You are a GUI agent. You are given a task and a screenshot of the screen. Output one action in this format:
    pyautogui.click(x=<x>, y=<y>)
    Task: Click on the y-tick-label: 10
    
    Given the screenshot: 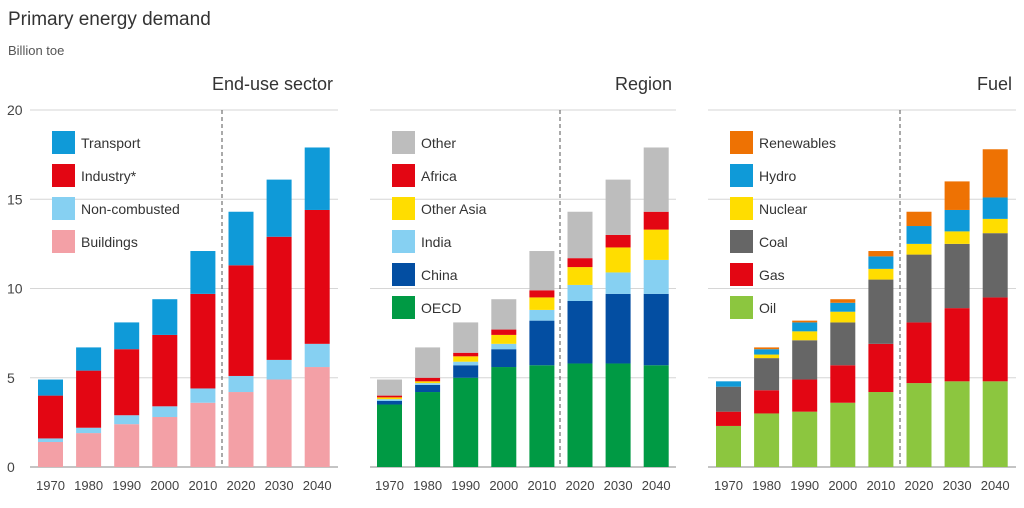 What is the action you would take?
    pyautogui.click(x=15, y=289)
    